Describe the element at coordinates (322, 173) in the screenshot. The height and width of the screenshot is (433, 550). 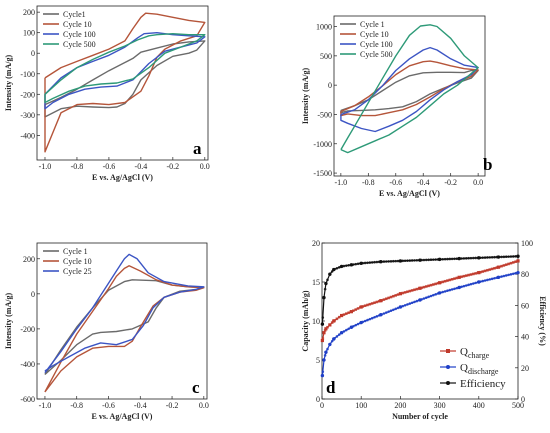
I see `y-tick-label: -1500` at that location.